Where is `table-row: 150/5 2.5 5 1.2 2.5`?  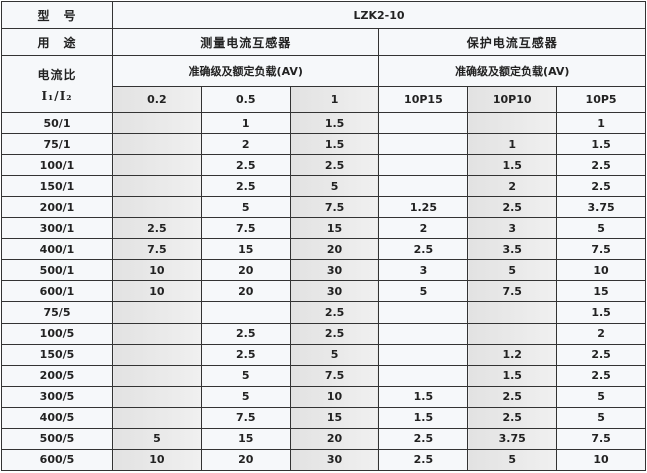
table-row: 150/5 2.5 5 1.2 2.5 is located at coordinates (323, 354).